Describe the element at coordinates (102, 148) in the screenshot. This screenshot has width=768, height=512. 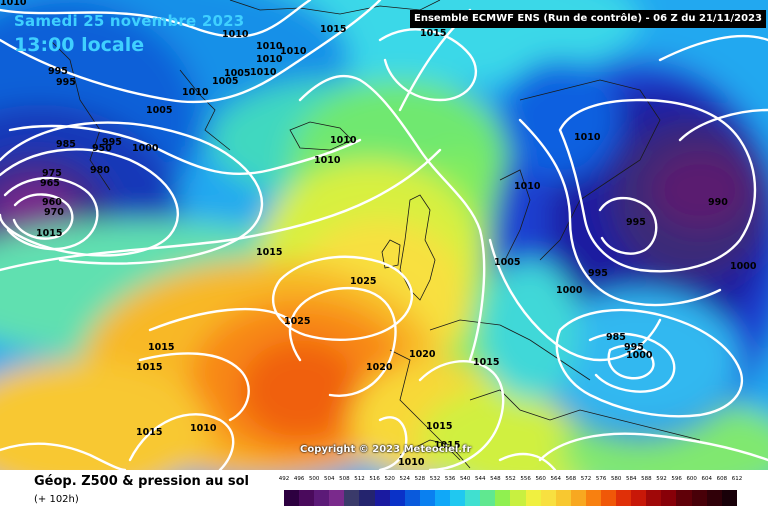
I see `isobar-label: 950` at that location.